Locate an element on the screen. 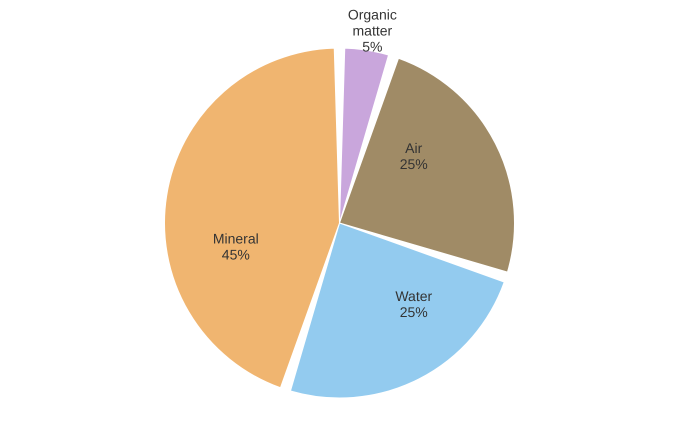 Image resolution: width=679 pixels, height=446 pixels. data-label: 5% is located at coordinates (372, 46).